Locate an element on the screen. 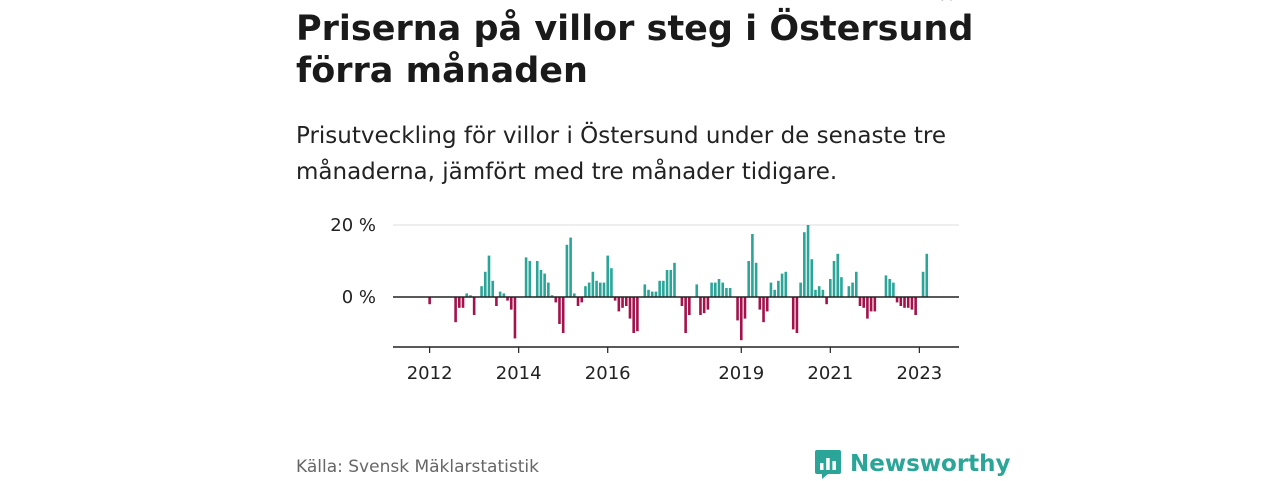 This screenshot has height=481, width=1280. newsworthy-logo-icon is located at coordinates (828, 464).